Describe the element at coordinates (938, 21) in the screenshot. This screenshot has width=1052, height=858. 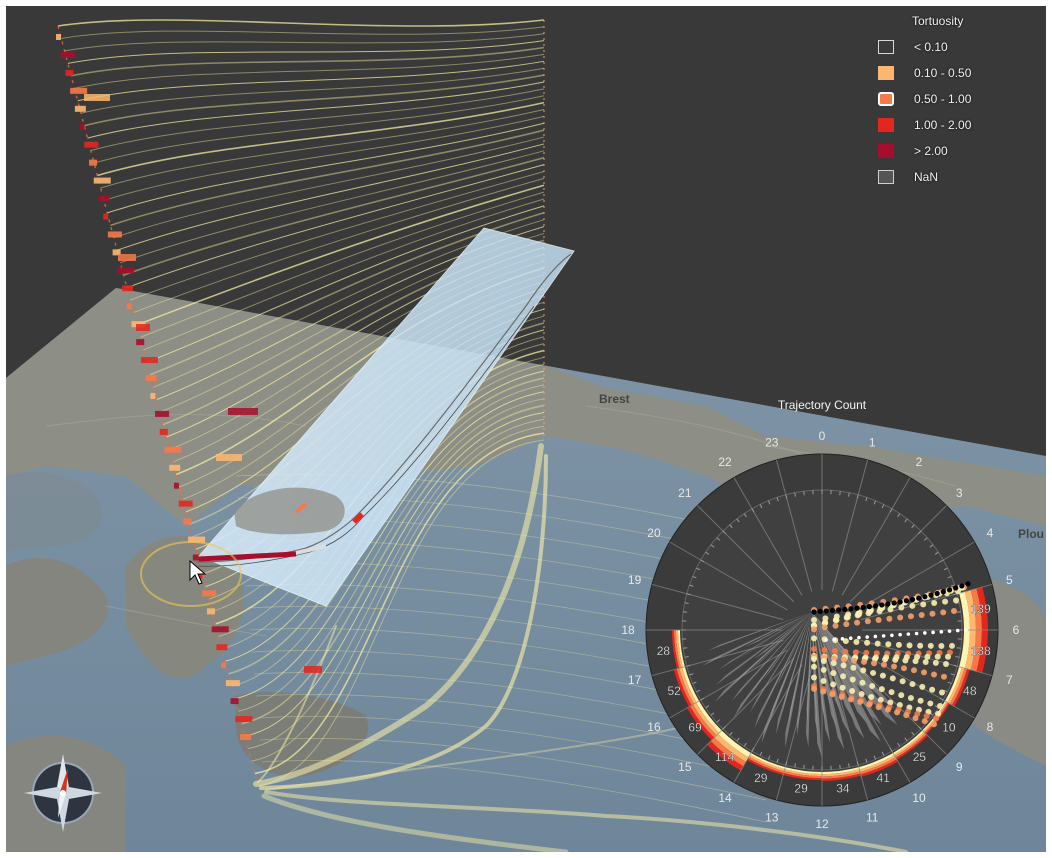
I see `legend-title: Tortuosity` at that location.